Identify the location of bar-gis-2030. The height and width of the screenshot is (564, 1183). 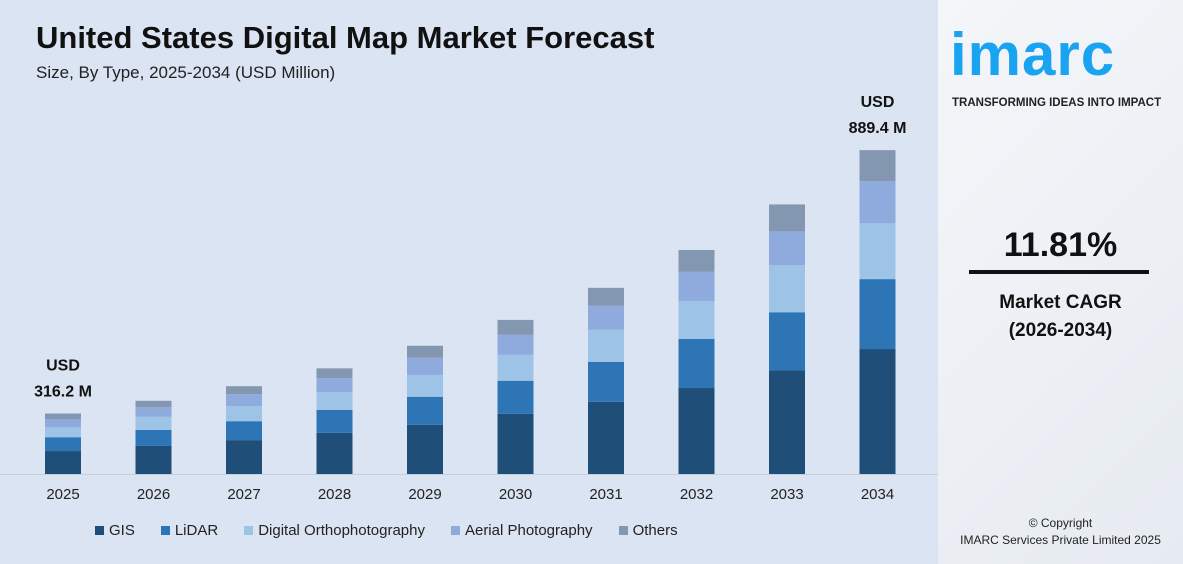
(515, 443).